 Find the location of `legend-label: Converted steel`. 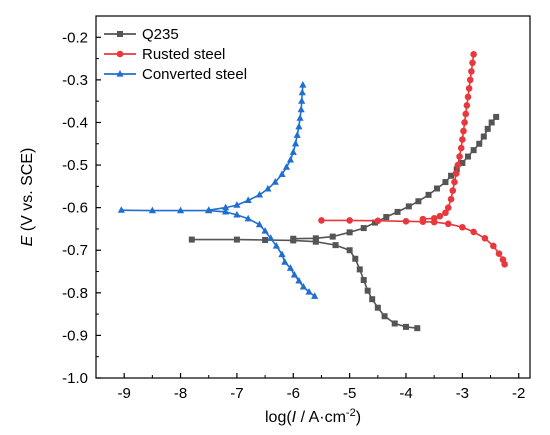

legend-label: Converted steel is located at coordinates (194, 74).